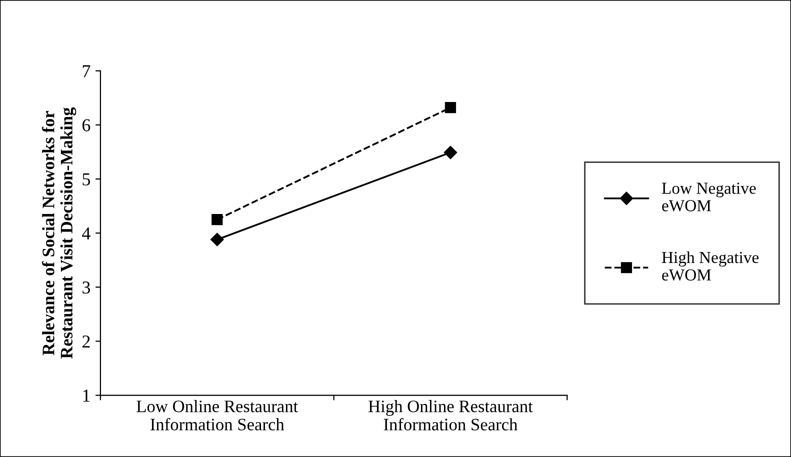  What do you see at coordinates (450, 415) in the screenshot?
I see `x-tick-label: High Online Restaurant Information Search` at bounding box center [450, 415].